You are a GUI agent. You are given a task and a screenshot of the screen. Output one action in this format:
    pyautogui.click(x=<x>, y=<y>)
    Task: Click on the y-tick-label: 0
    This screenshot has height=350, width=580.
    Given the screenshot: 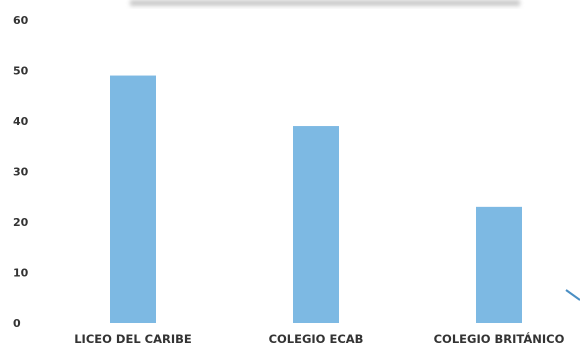 What is the action you would take?
    pyautogui.click(x=17, y=323)
    